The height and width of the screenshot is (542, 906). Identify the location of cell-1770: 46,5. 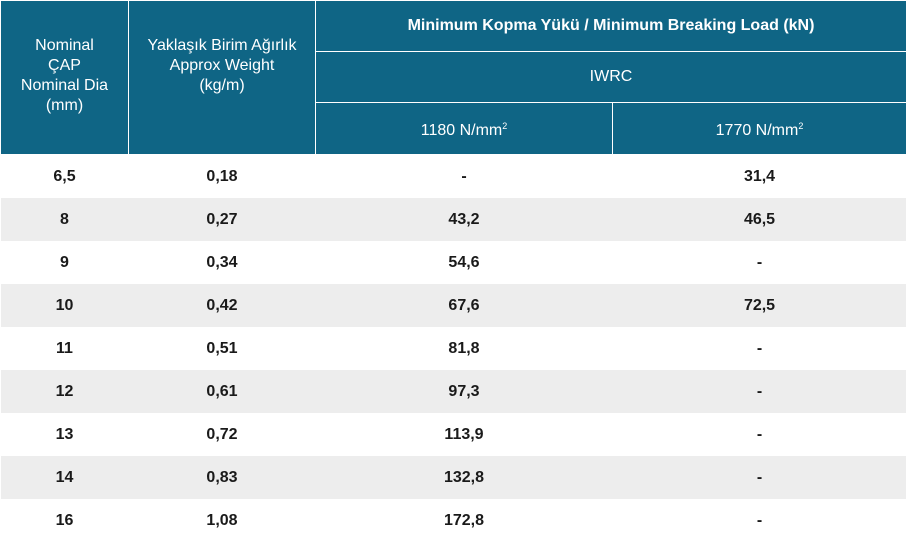
(759, 219).